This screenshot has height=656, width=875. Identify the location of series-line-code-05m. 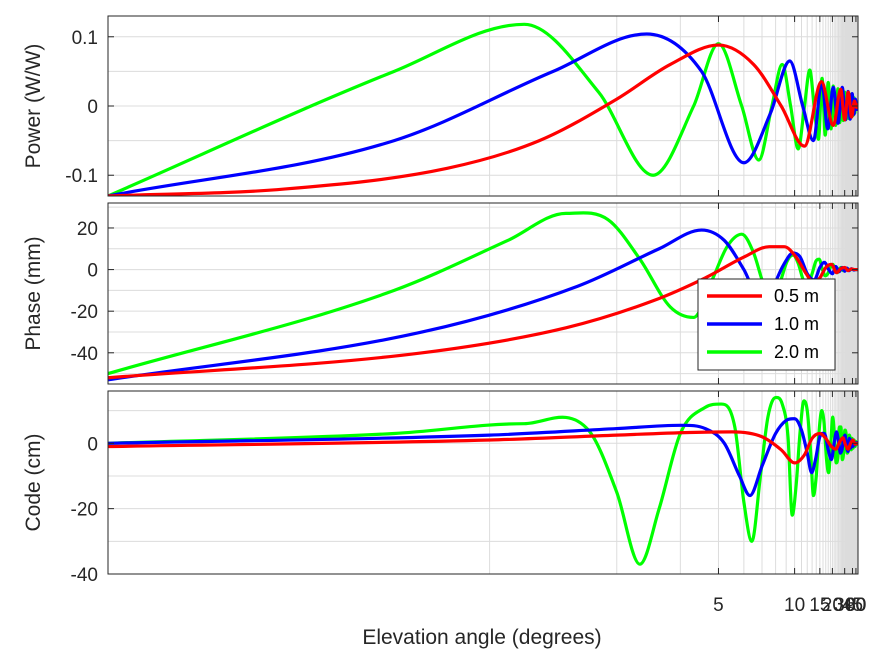
(483, 447).